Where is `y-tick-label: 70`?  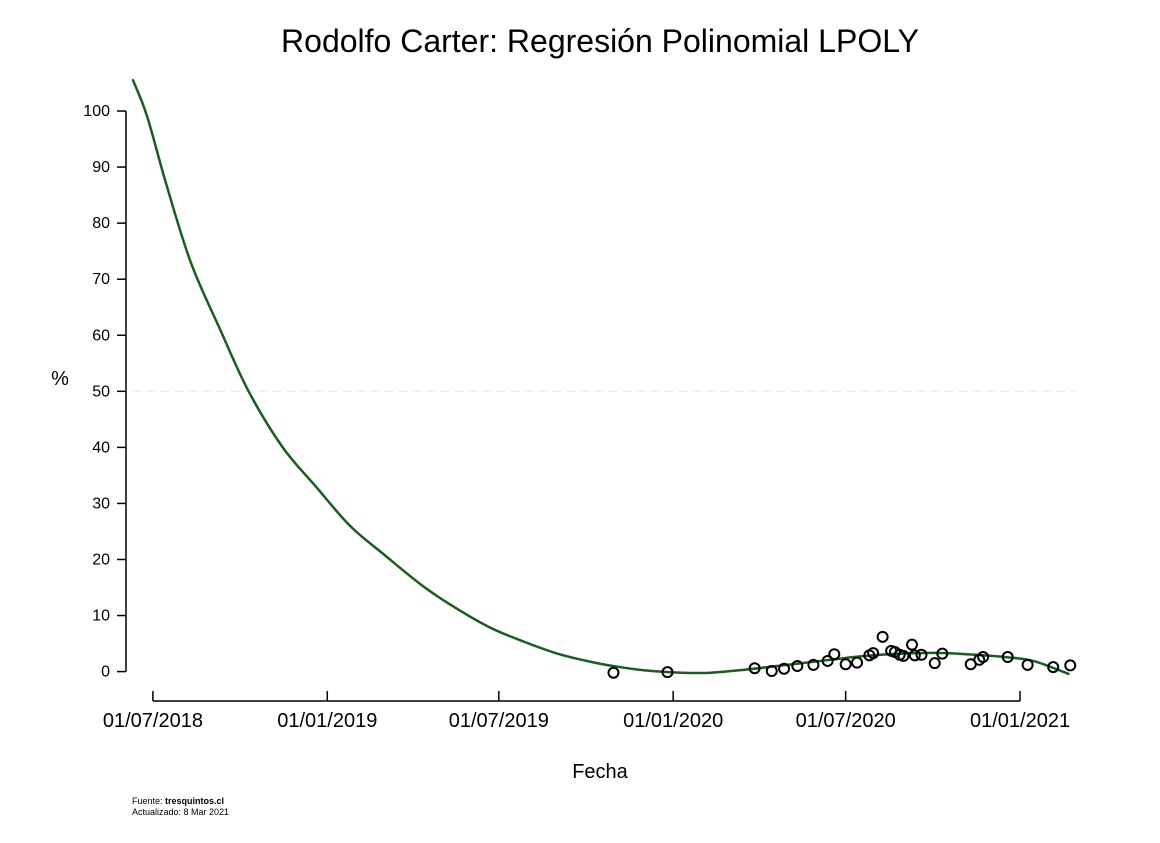 y-tick-label: 70 is located at coordinates (101, 279).